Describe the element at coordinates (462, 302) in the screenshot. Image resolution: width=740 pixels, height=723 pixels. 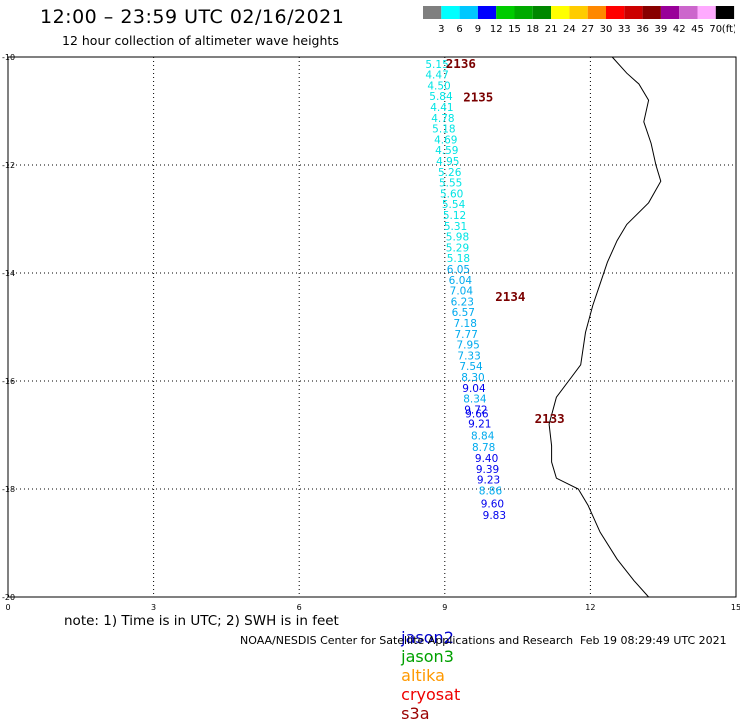
I see `wave-height-value: 6.23` at that location.